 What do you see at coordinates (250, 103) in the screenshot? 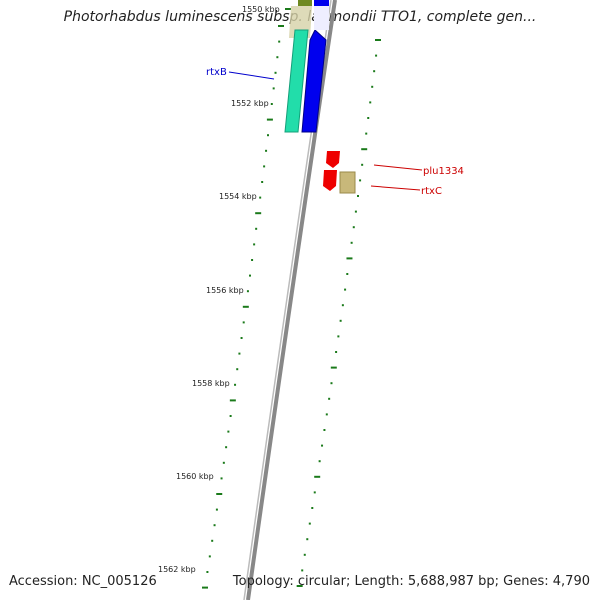
I see `scale-label-1552: 1552 kbp` at bounding box center [250, 103].